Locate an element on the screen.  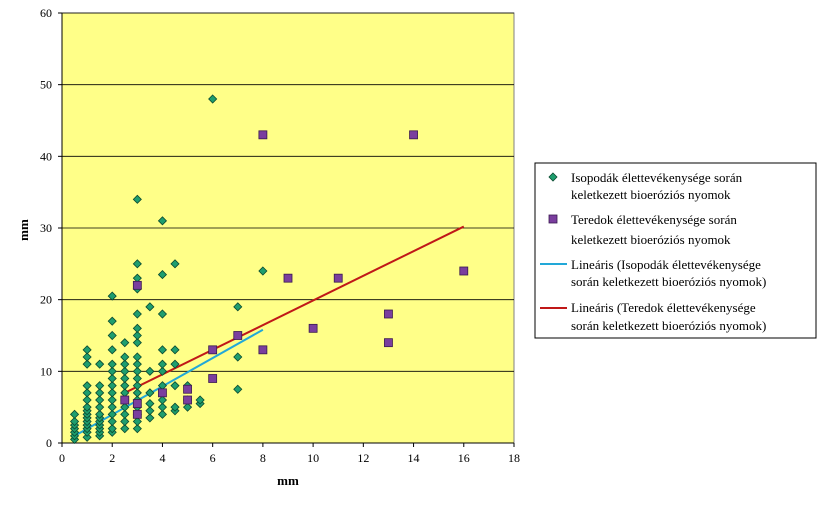
y-tick-label: 0 is located at coordinates (49, 443).